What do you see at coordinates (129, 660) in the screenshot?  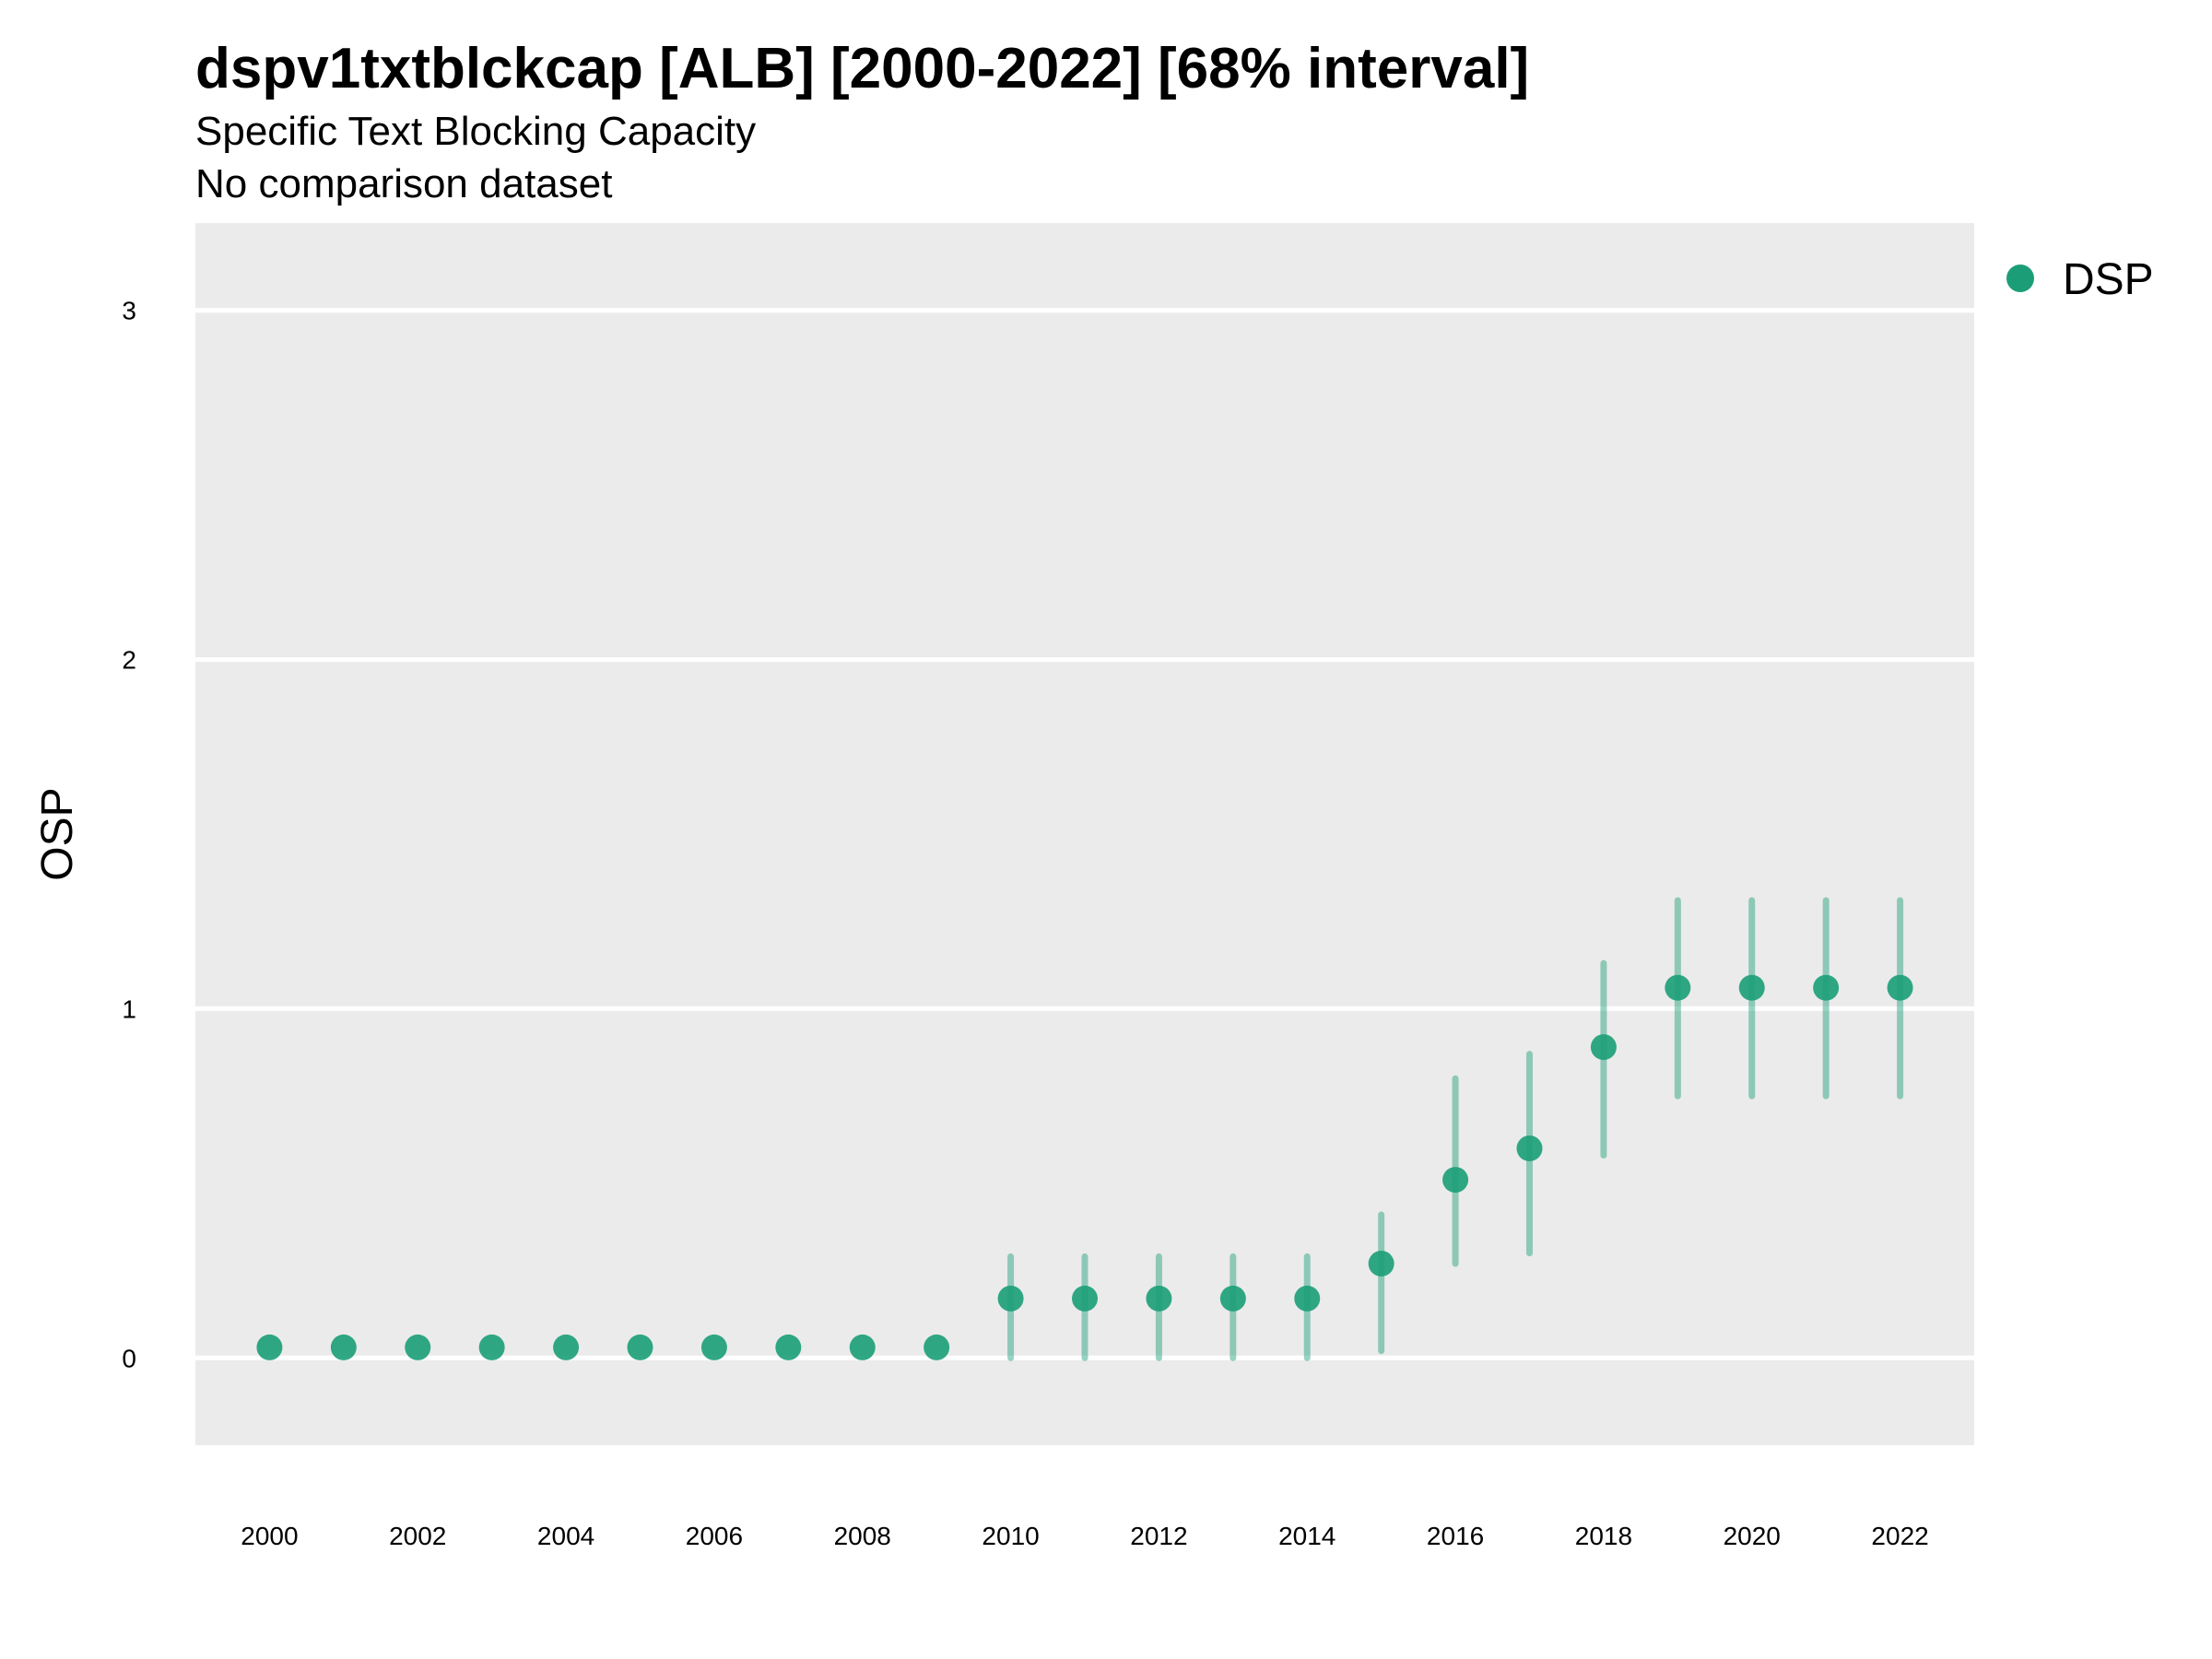 I see `y-tick-label: 2` at bounding box center [129, 660].